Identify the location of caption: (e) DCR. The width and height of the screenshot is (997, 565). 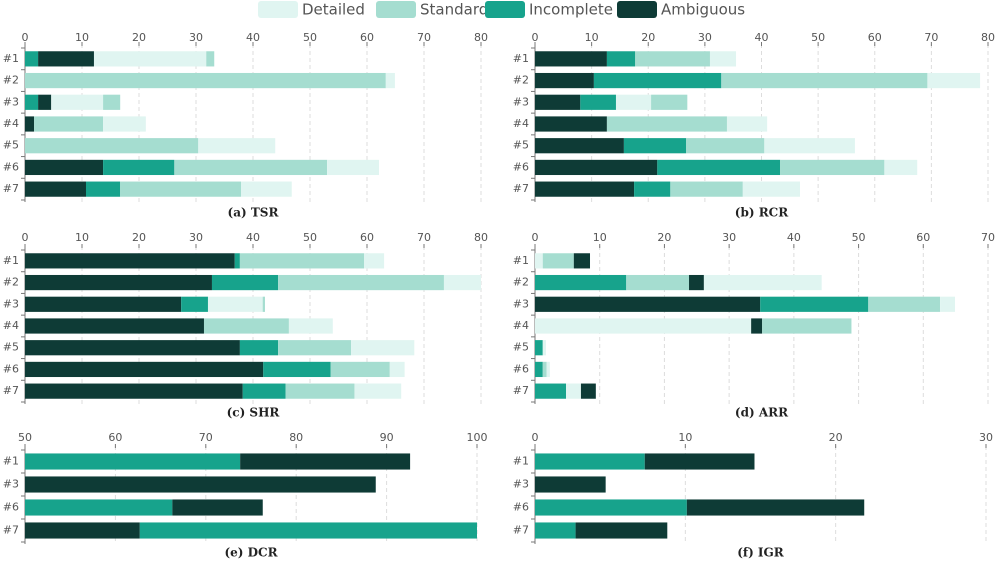
(251, 553).